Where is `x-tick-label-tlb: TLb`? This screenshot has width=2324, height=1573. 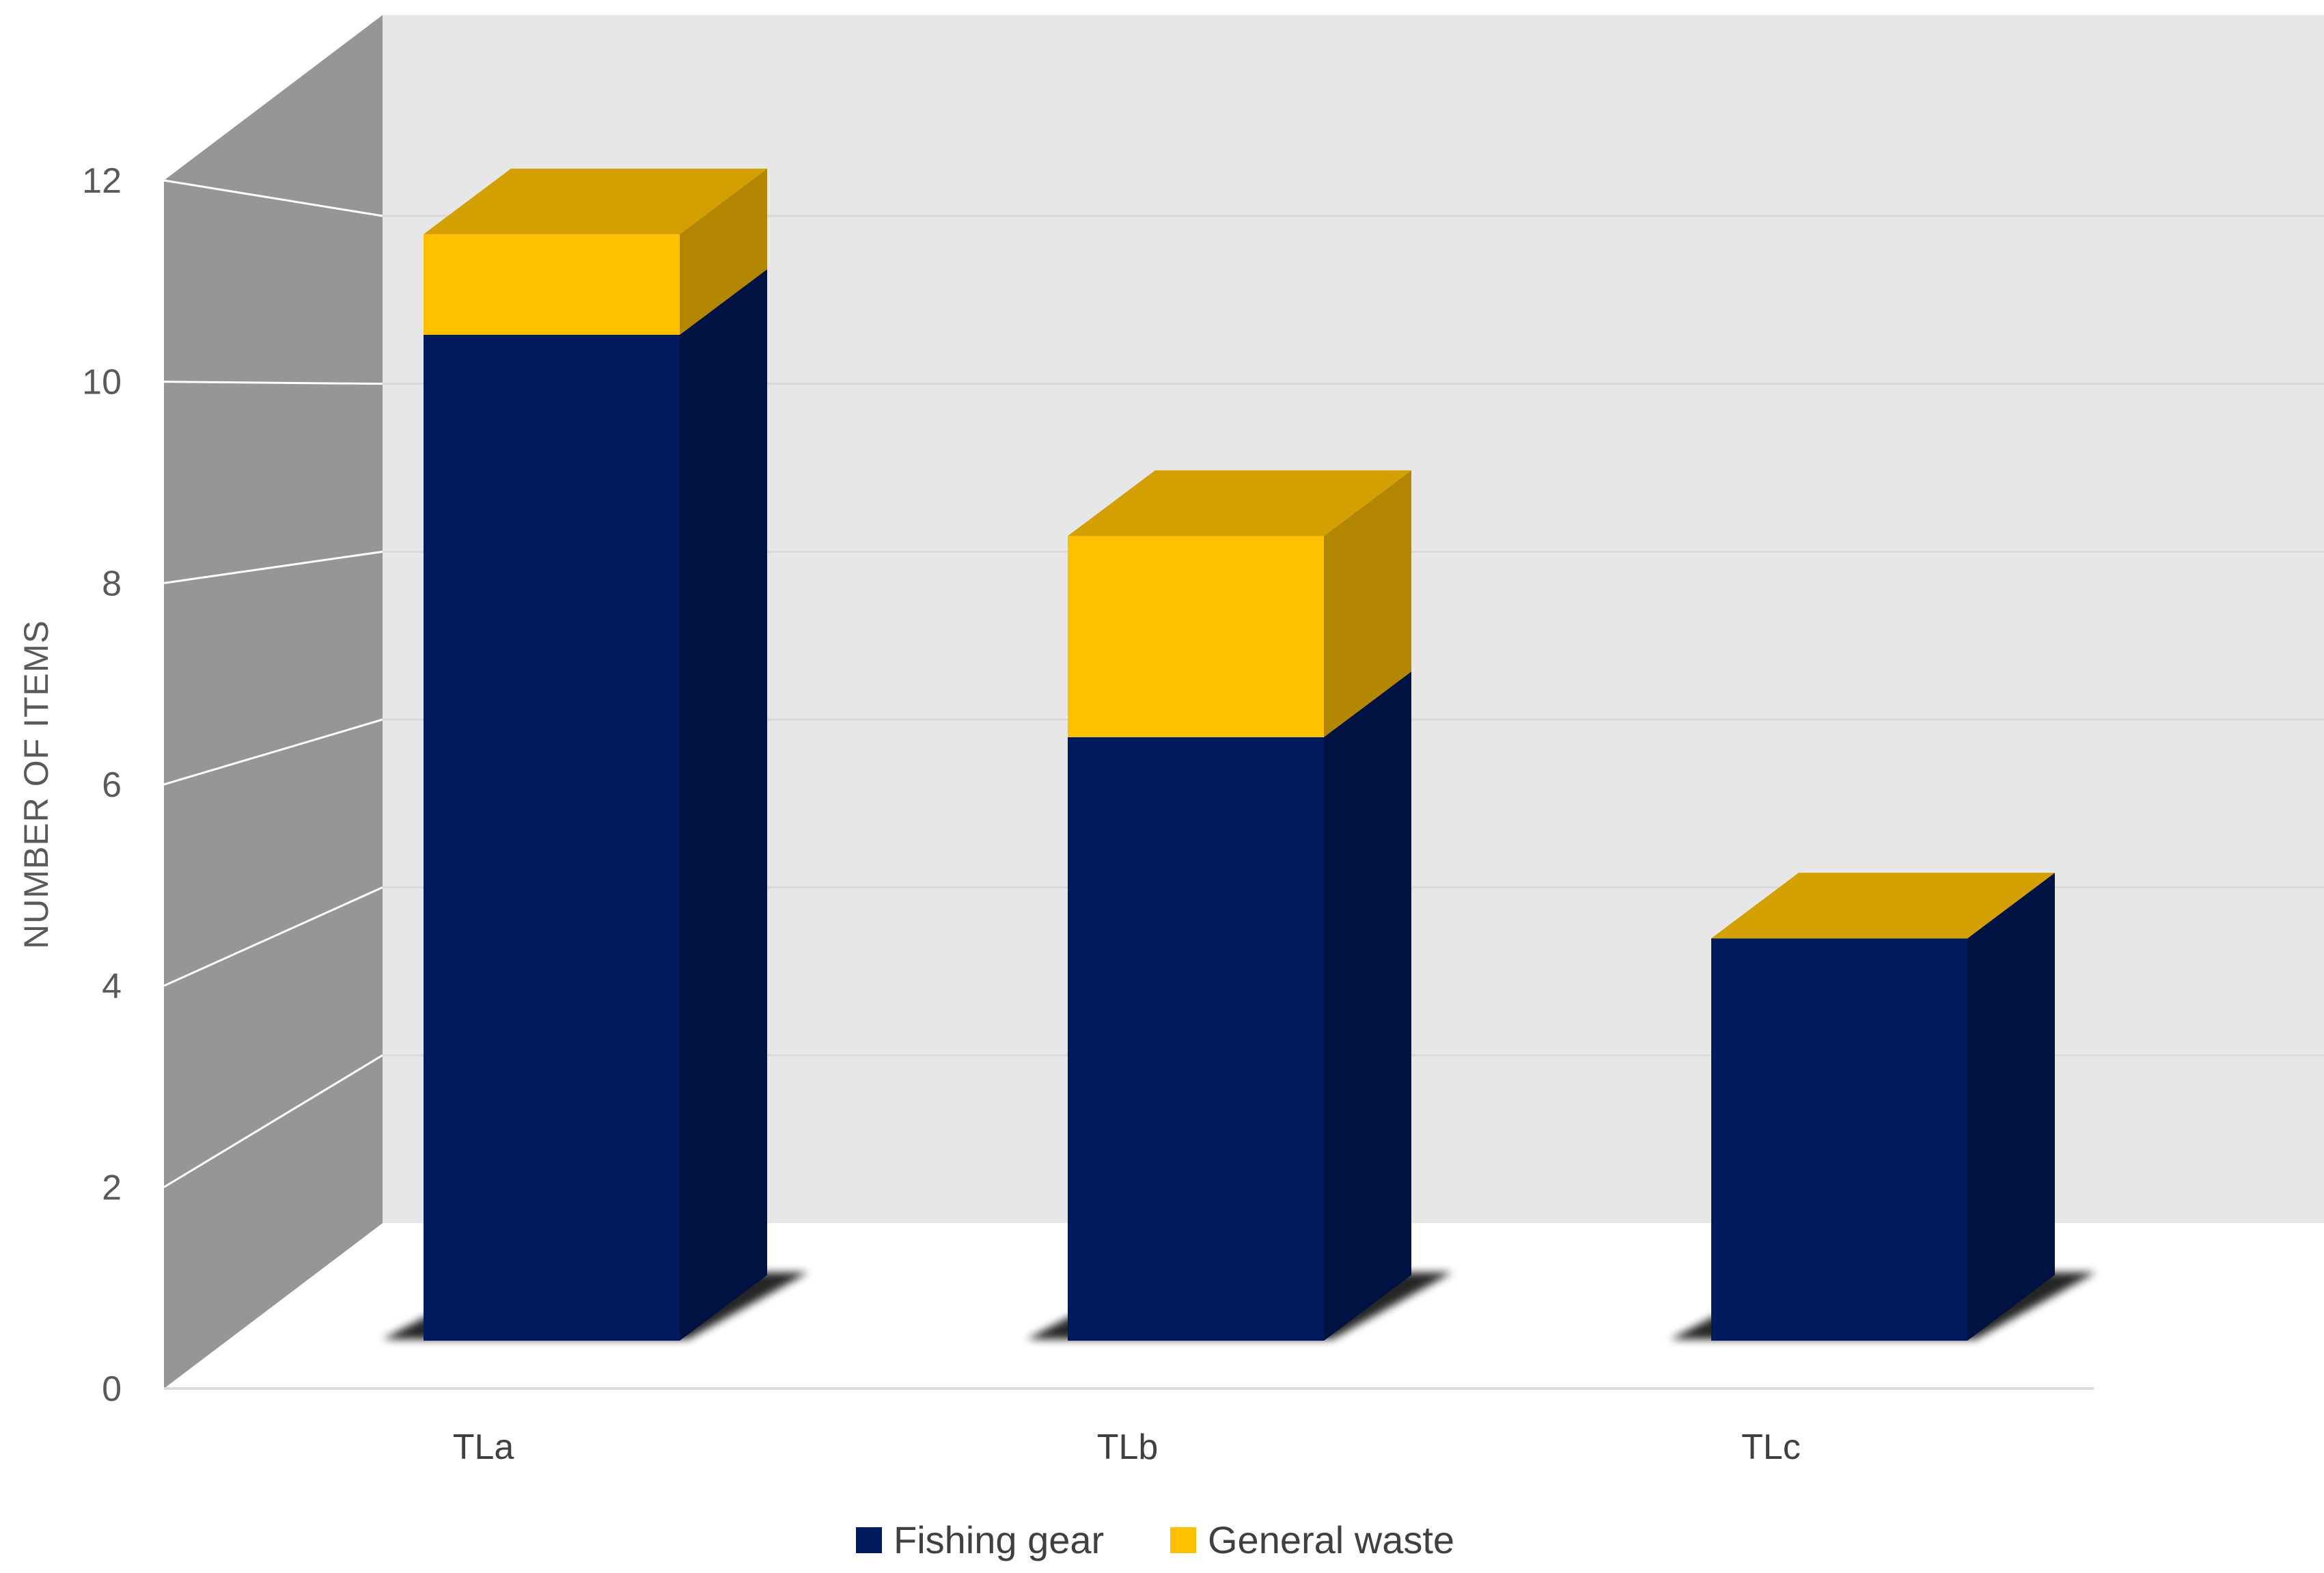
x-tick-label-tlb: TLb is located at coordinates (1128, 1447).